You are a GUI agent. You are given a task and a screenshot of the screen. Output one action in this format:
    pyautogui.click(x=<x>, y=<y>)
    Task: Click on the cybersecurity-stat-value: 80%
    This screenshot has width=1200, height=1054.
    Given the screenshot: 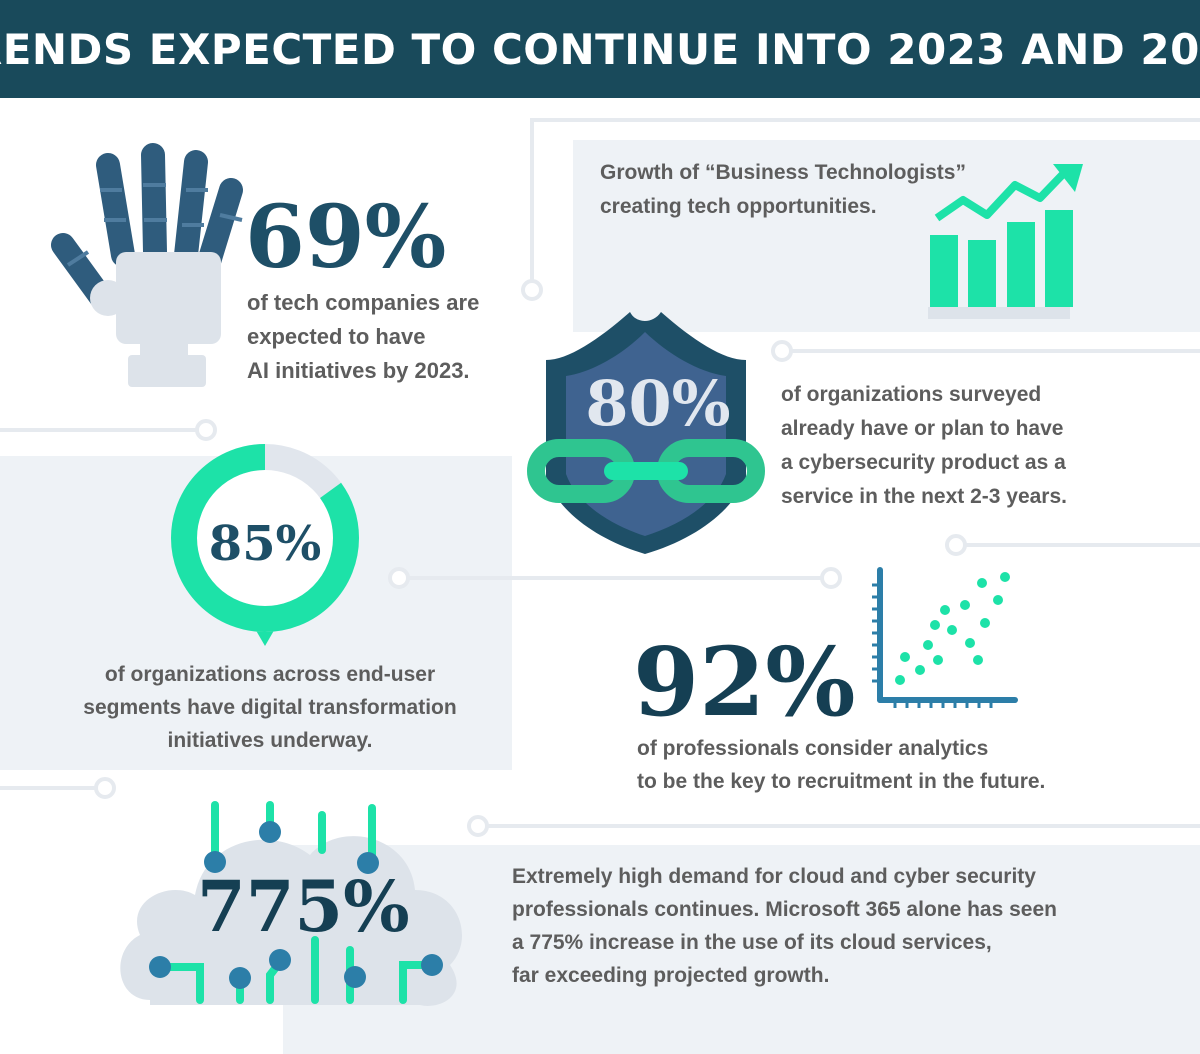 What is the action you would take?
    pyautogui.click(x=658, y=403)
    